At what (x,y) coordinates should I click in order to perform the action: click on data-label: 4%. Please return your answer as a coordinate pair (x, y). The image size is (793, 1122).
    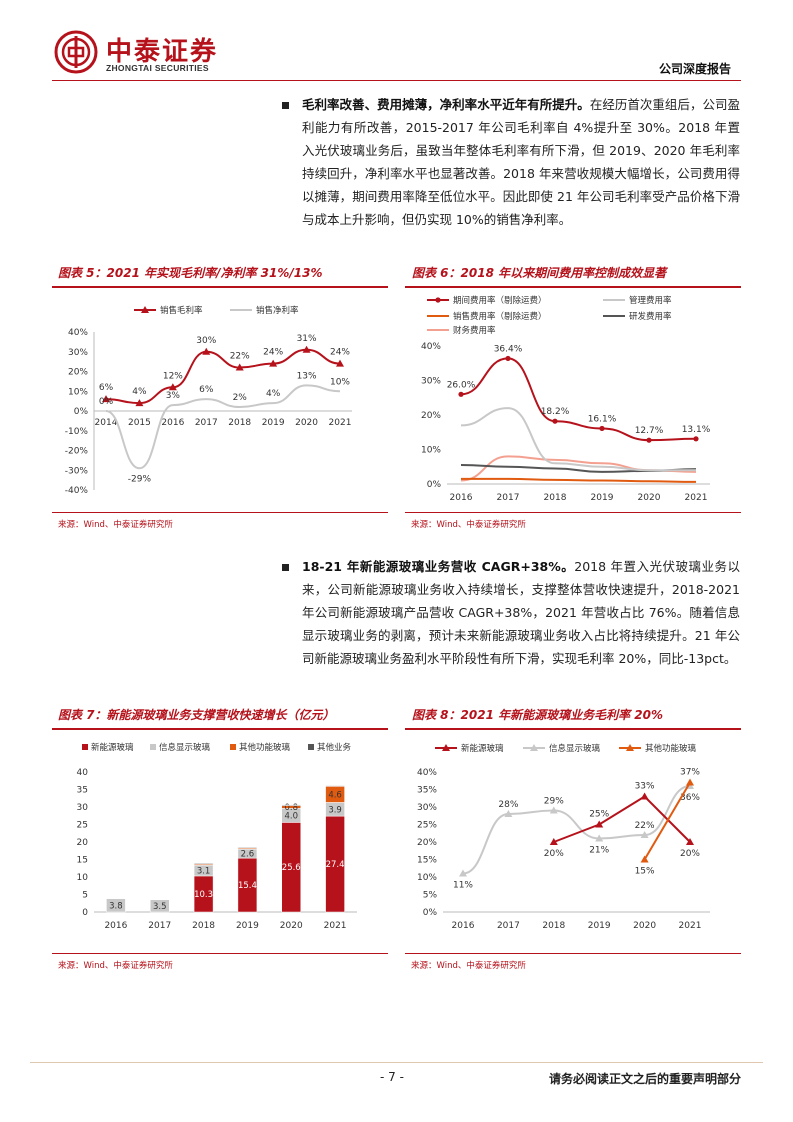
    Looking at the image, I should click on (273, 394).